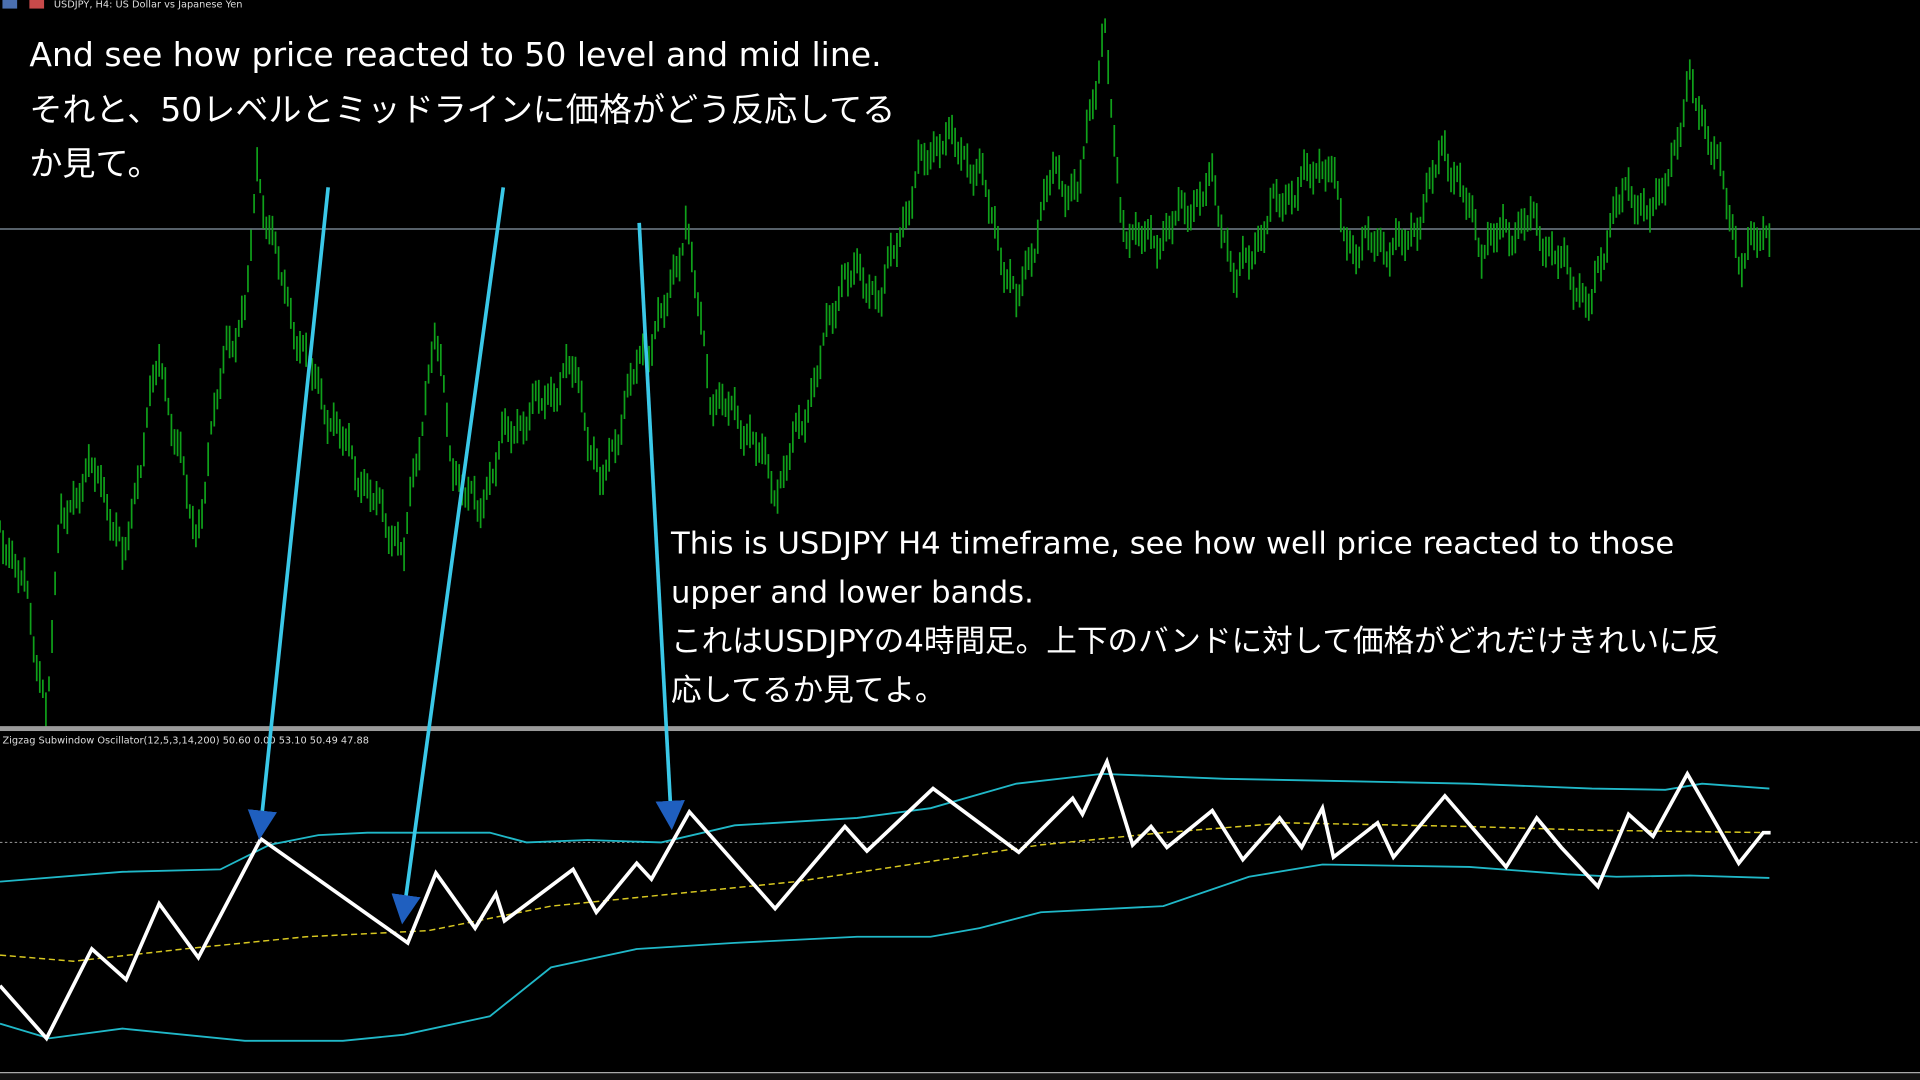 Image resolution: width=1920 pixels, height=1080 pixels. I want to click on window-title: USDJPY, H4: US Dollar vs Japanese Yen, so click(148, 5).